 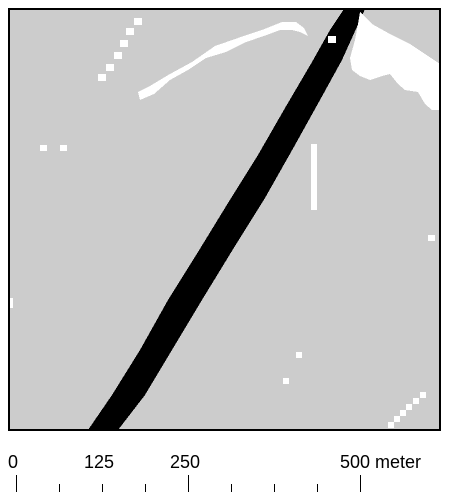 What do you see at coordinates (314, 177) in the screenshot?
I see `stream-feature` at bounding box center [314, 177].